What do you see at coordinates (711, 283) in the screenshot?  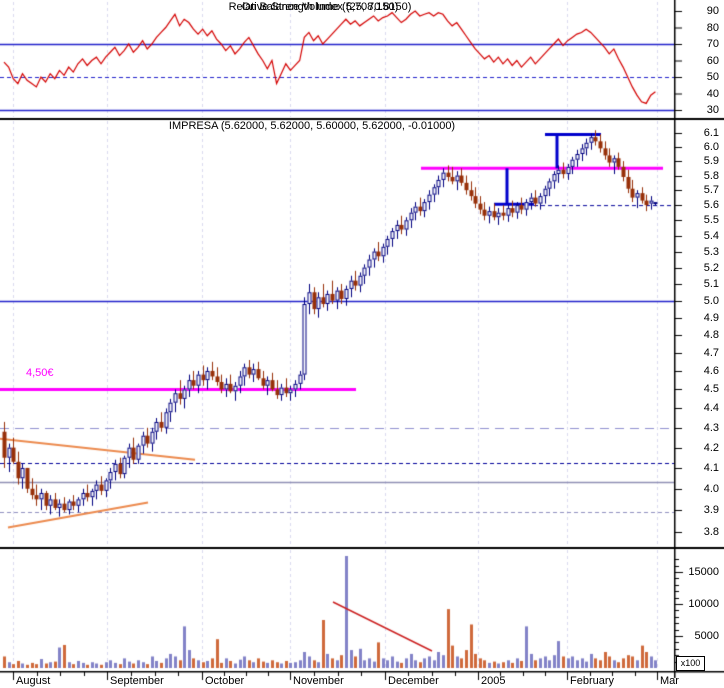 I see `price-axis-label: 5.1` at bounding box center [711, 283].